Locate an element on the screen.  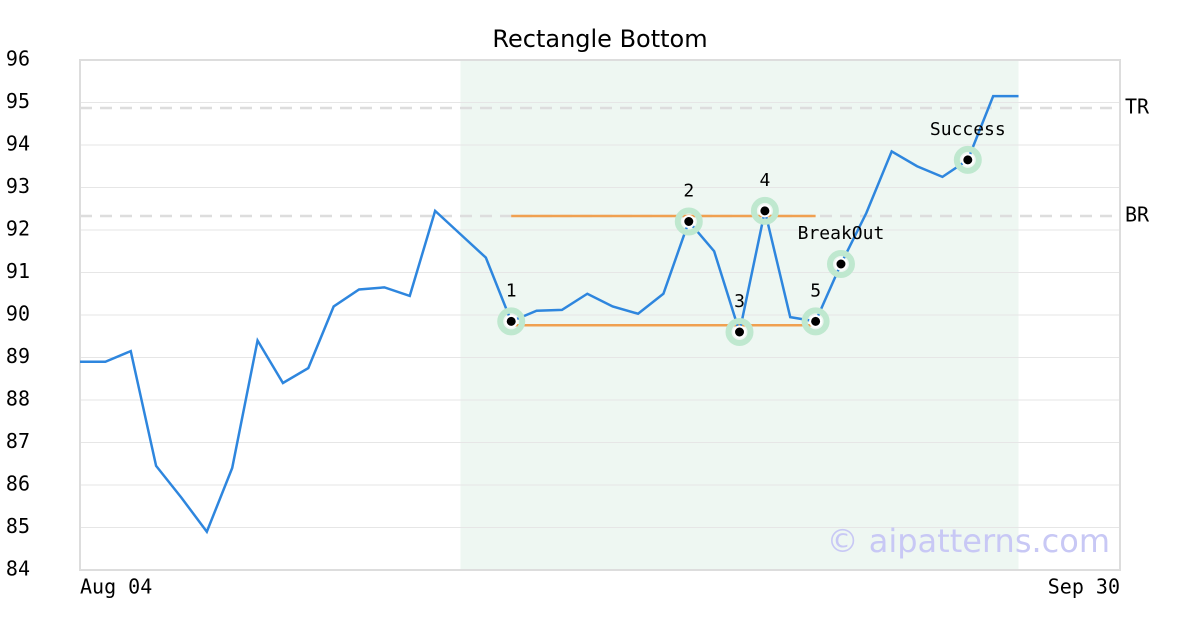
y-tick-label: 95 is located at coordinates (18, 101).